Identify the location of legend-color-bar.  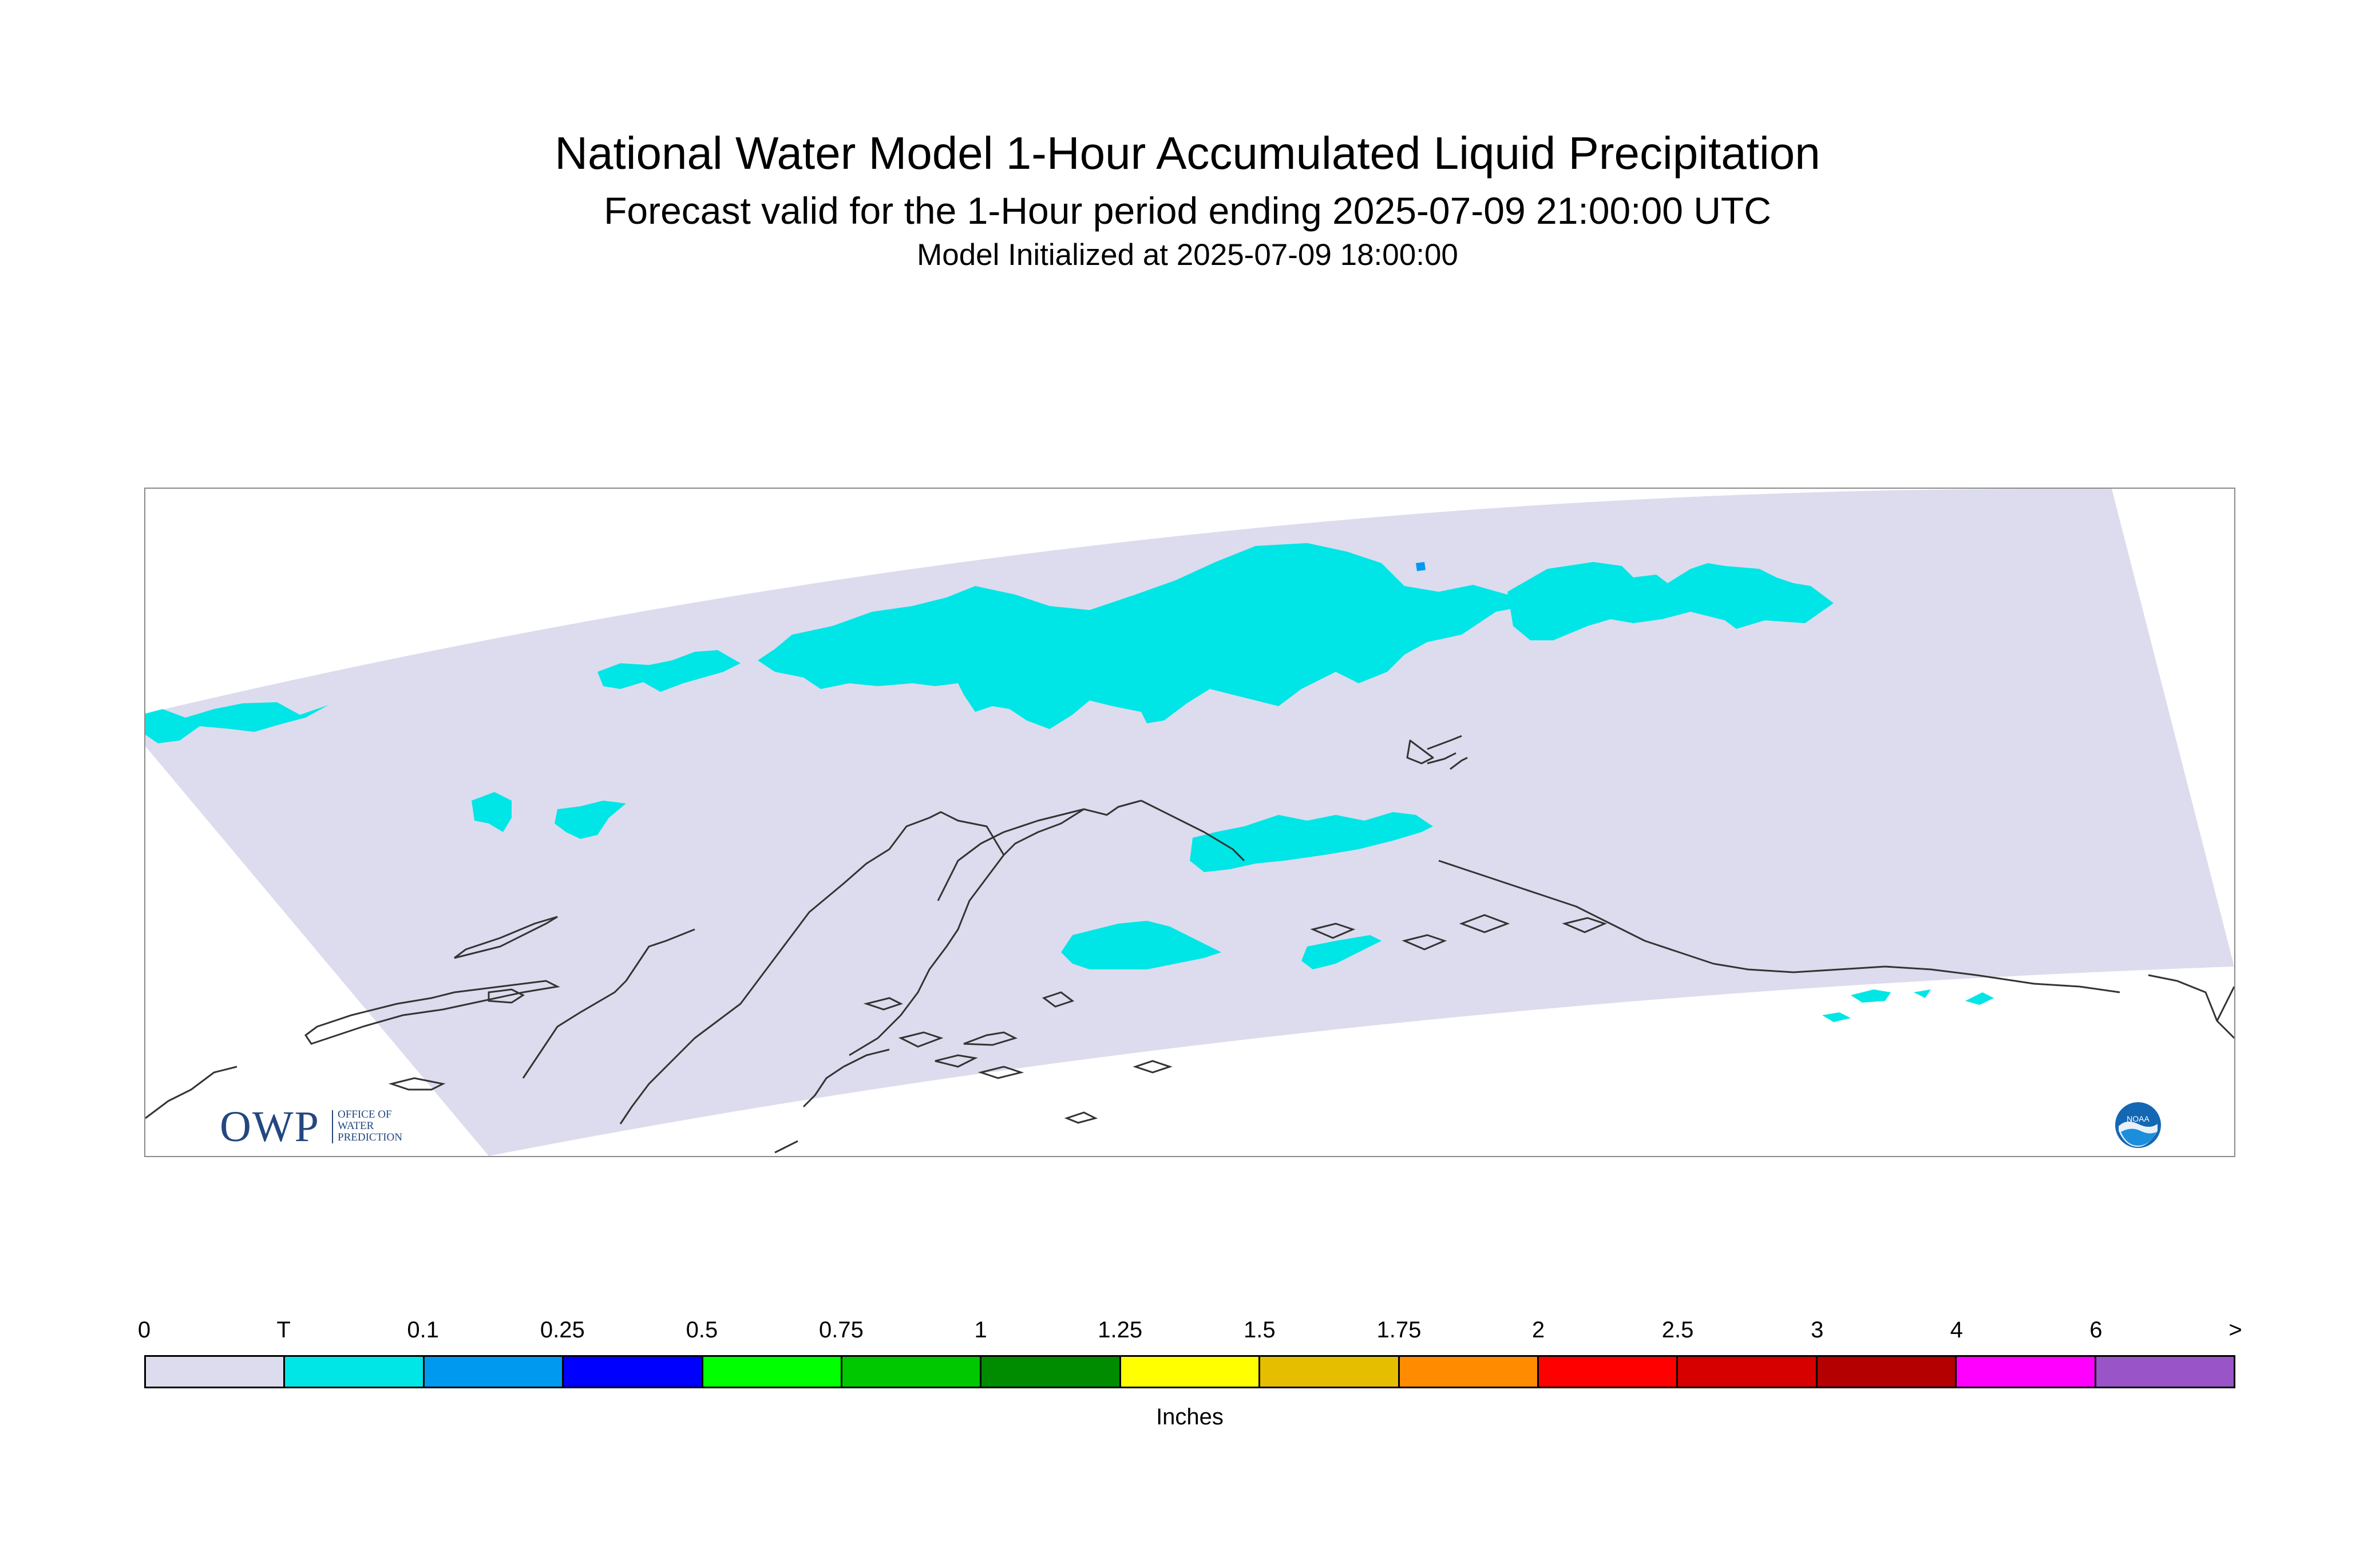
(1189, 1371).